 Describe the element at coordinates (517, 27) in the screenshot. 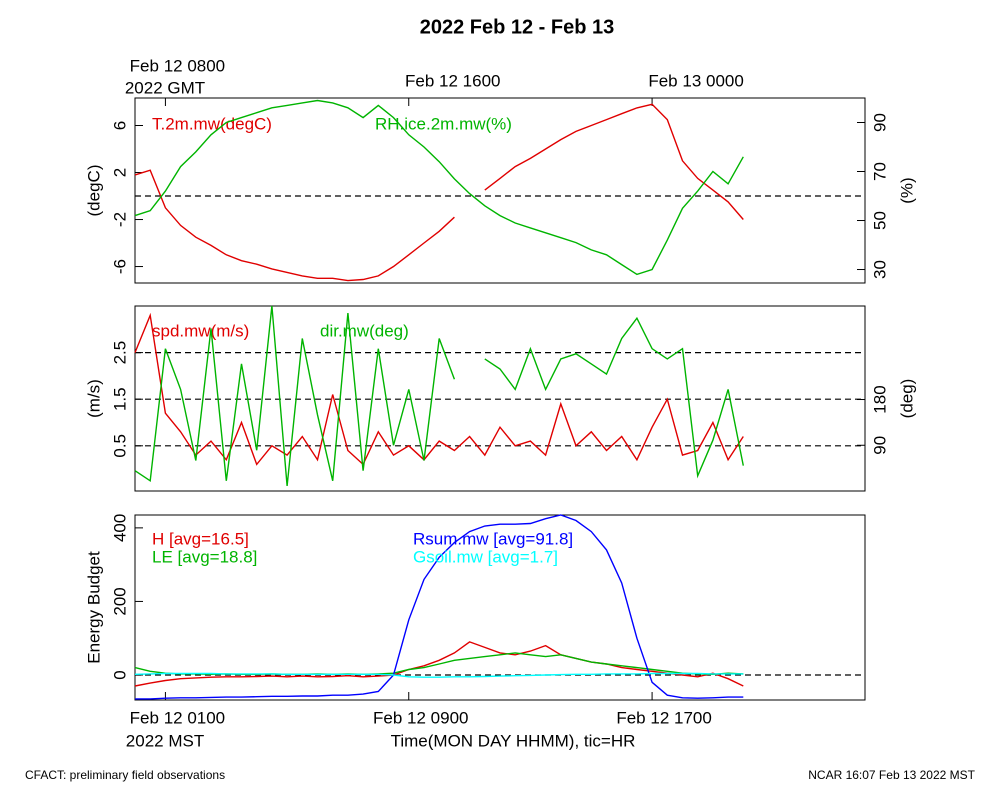

I see `chart-title: 2022 Feb 12 - Feb 13` at that location.